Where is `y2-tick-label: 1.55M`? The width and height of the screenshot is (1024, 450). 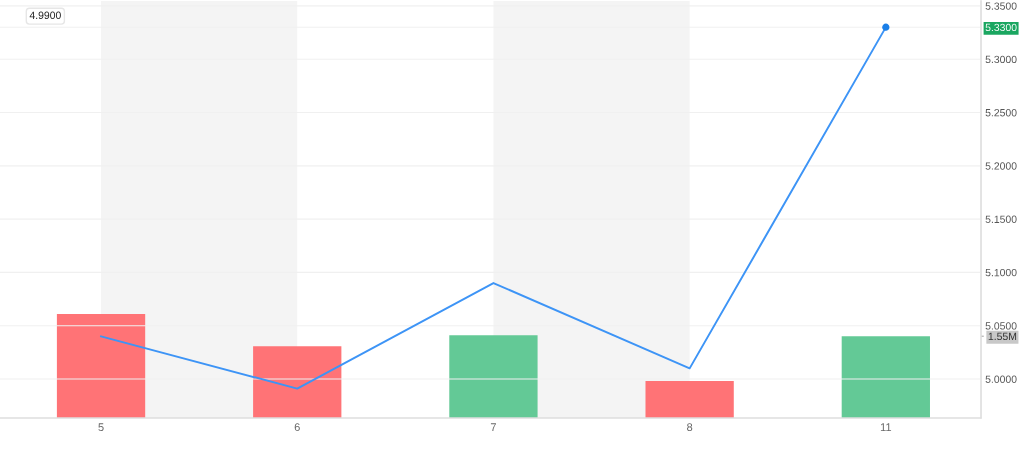 y2-tick-label: 1.55M is located at coordinates (1002, 336).